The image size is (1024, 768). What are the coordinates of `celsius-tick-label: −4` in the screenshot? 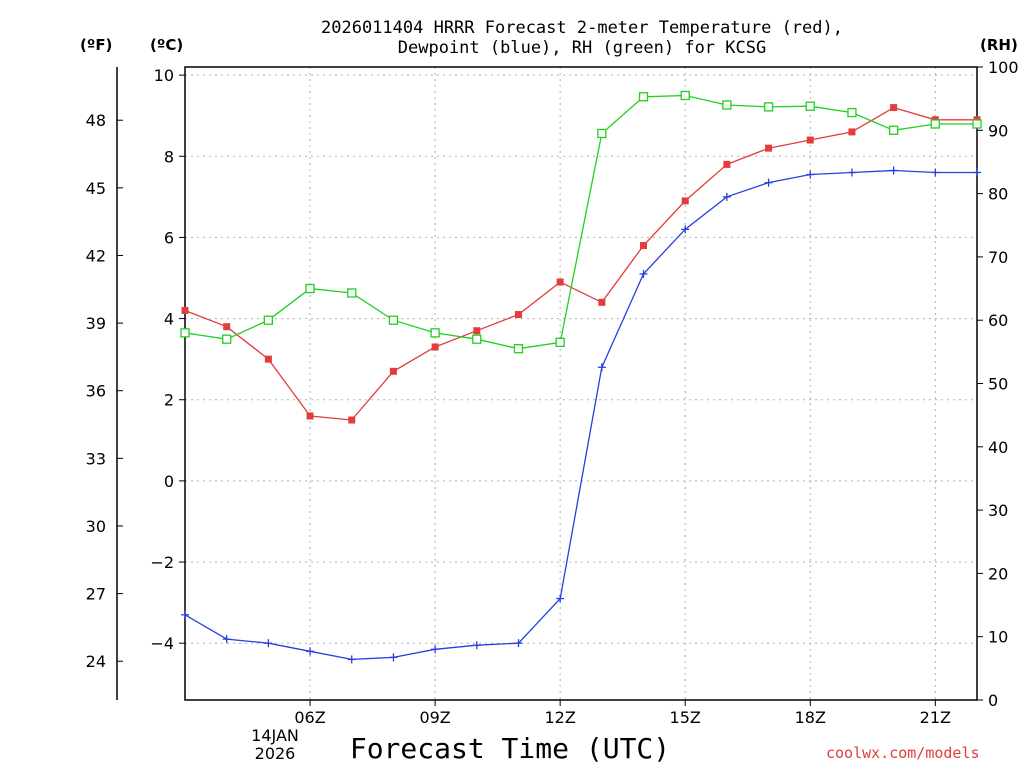 It's located at (162, 643).